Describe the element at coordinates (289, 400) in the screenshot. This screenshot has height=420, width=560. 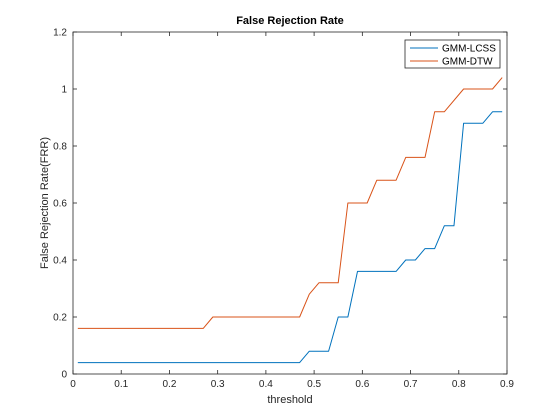
I see `x-axis-label: threshold` at that location.